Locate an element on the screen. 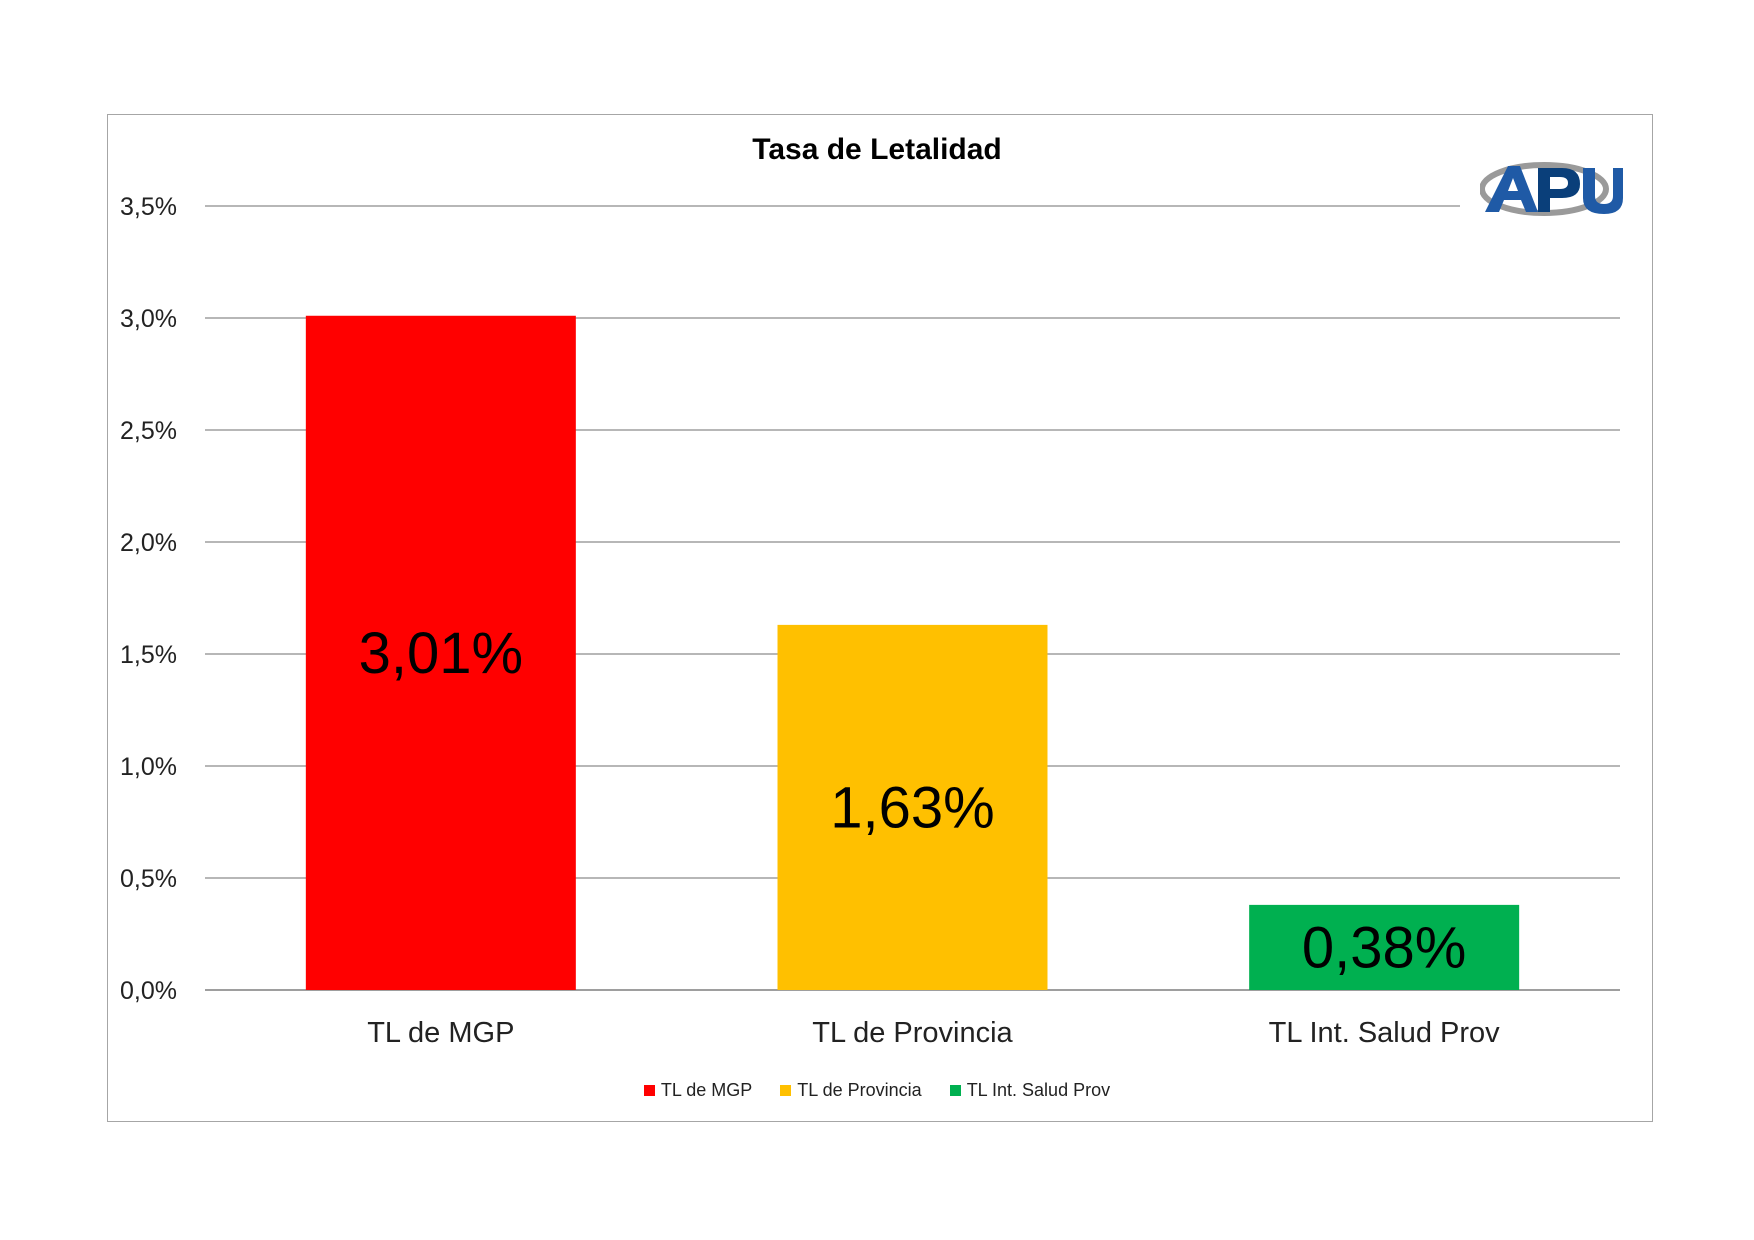 The width and height of the screenshot is (1754, 1240). y-tick-label: 1,5% is located at coordinates (148, 655).